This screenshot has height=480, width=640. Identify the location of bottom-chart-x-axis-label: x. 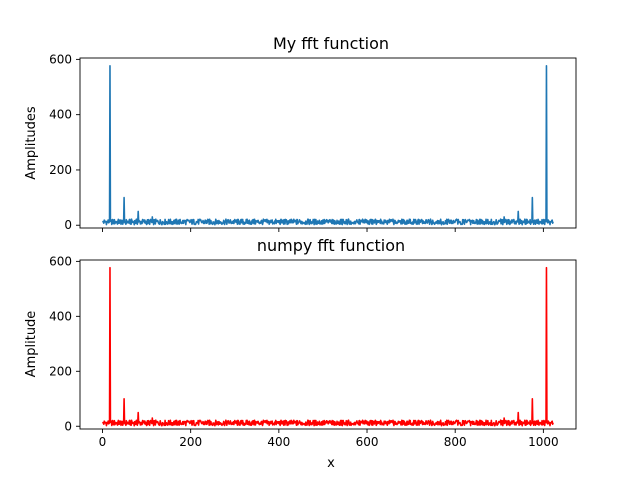
(331, 463).